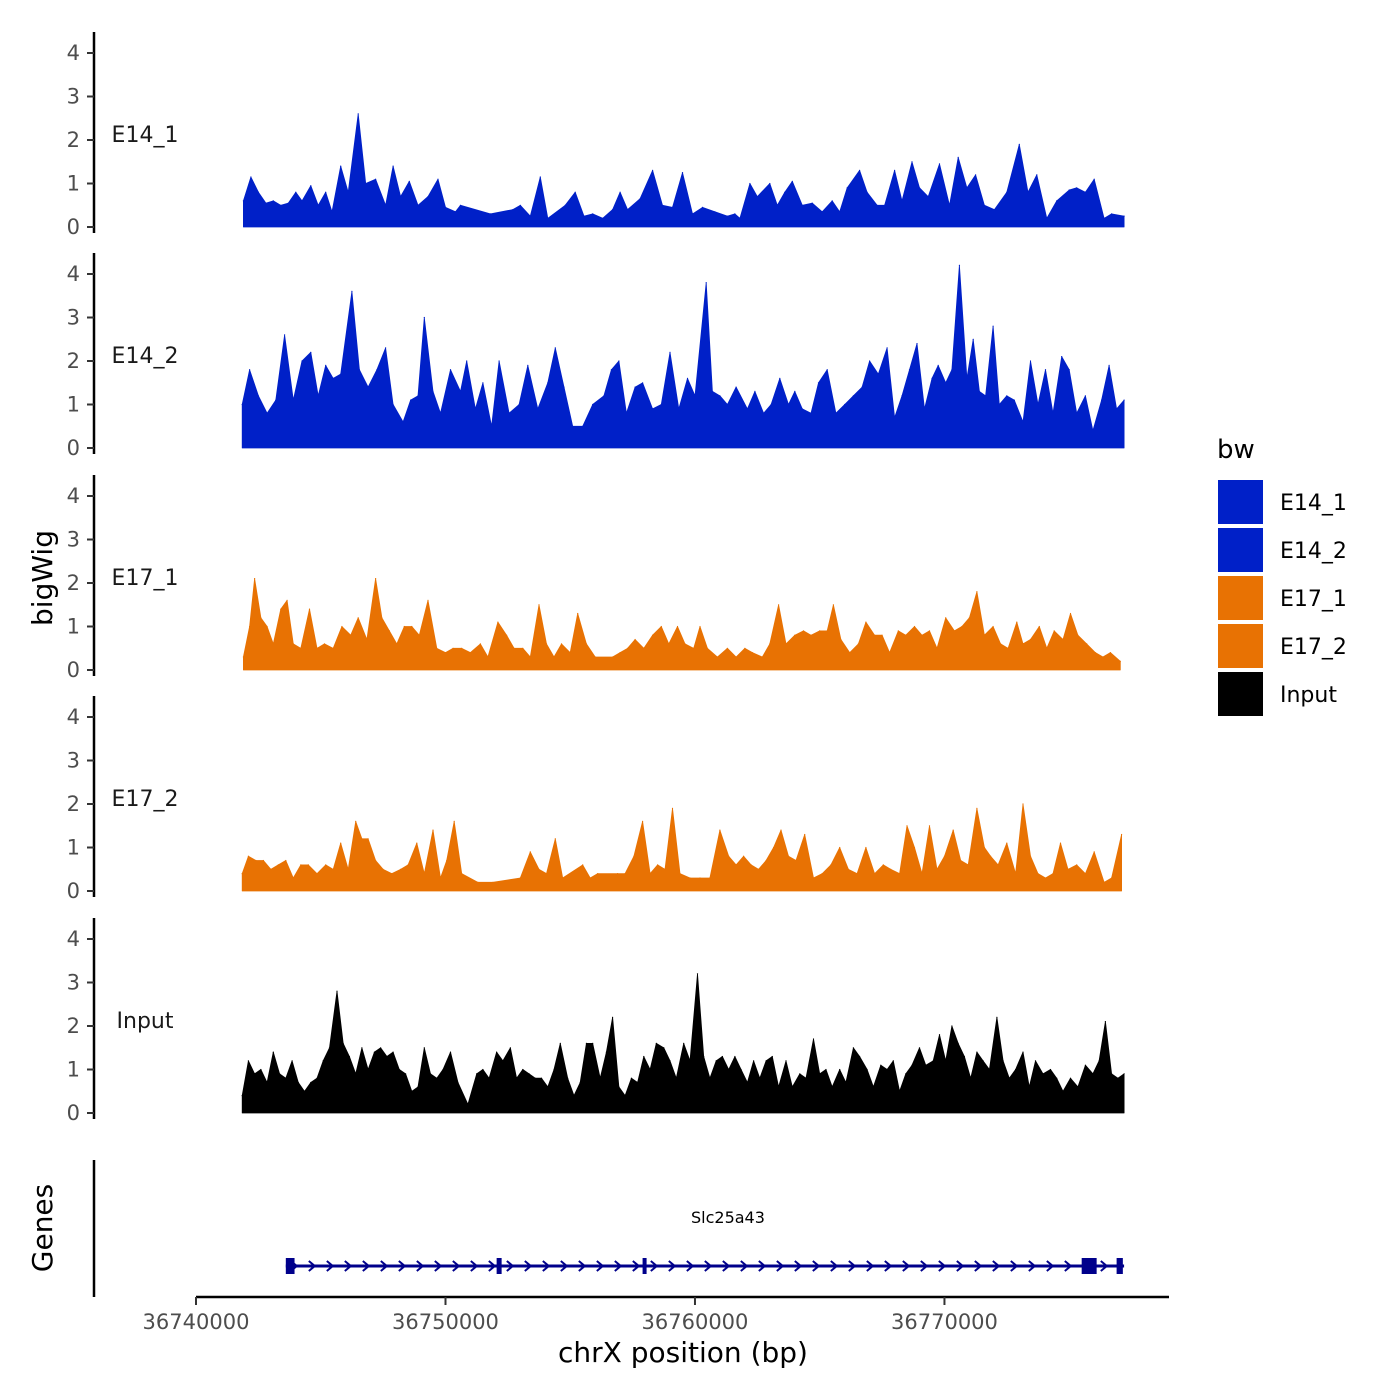 The width and height of the screenshot is (1400, 1400). What do you see at coordinates (684, 170) in the screenshot?
I see `signal-area` at bounding box center [684, 170].